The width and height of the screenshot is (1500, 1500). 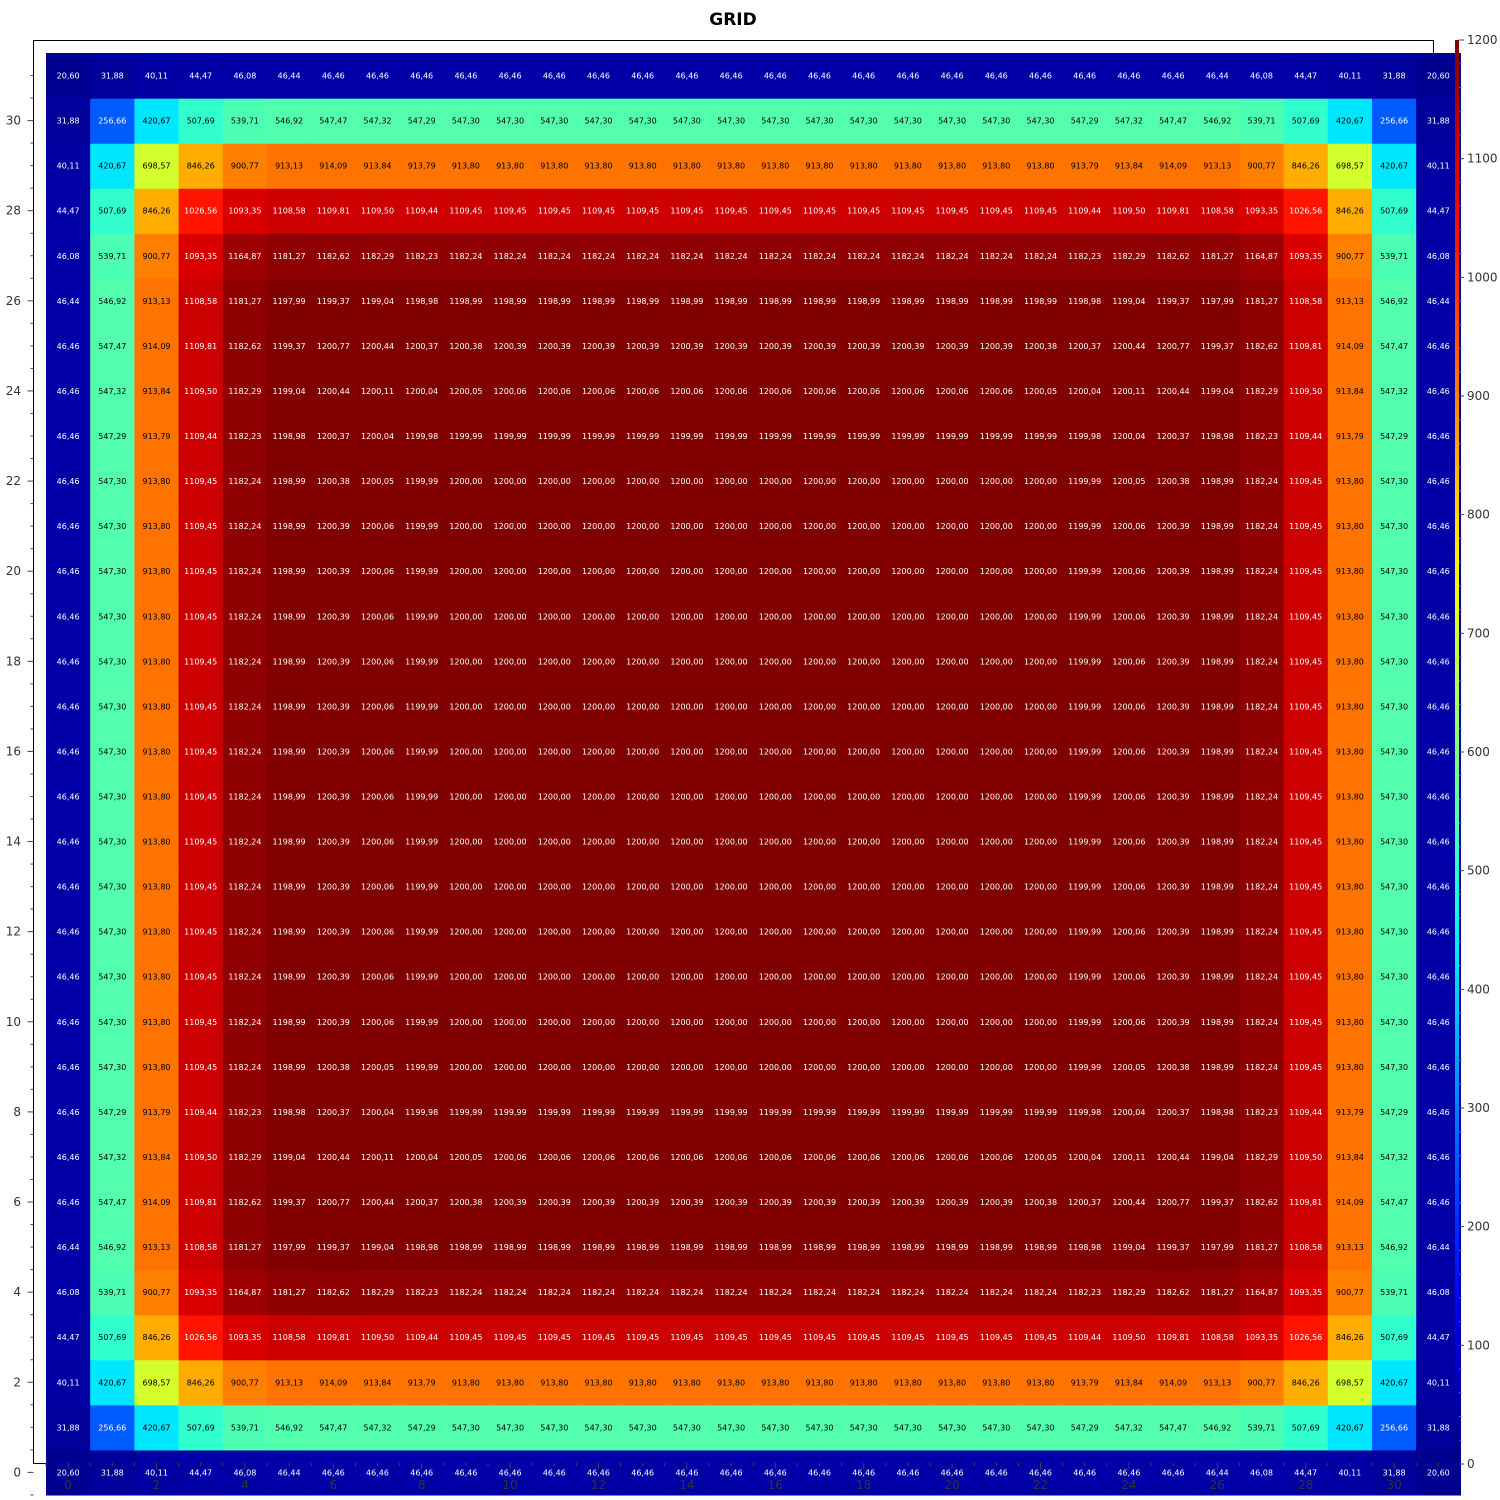 I want to click on cell-value-label: 1093,35, so click(x=1305, y=256).